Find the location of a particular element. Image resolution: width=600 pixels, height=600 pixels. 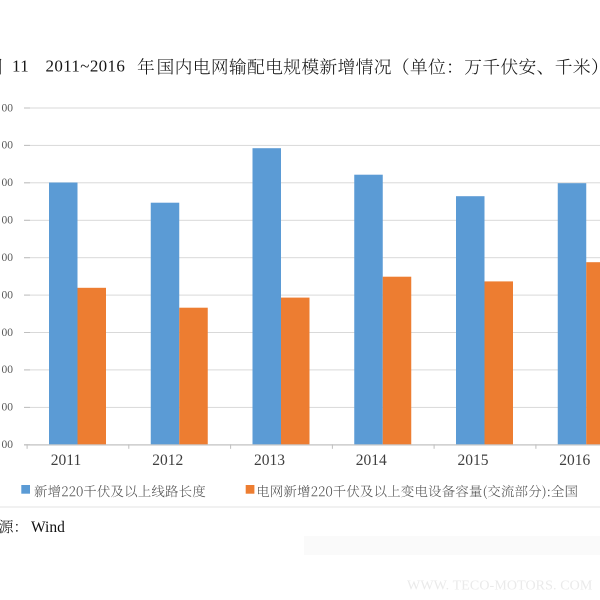

svg-text: 2012 is located at coordinates (167, 460).